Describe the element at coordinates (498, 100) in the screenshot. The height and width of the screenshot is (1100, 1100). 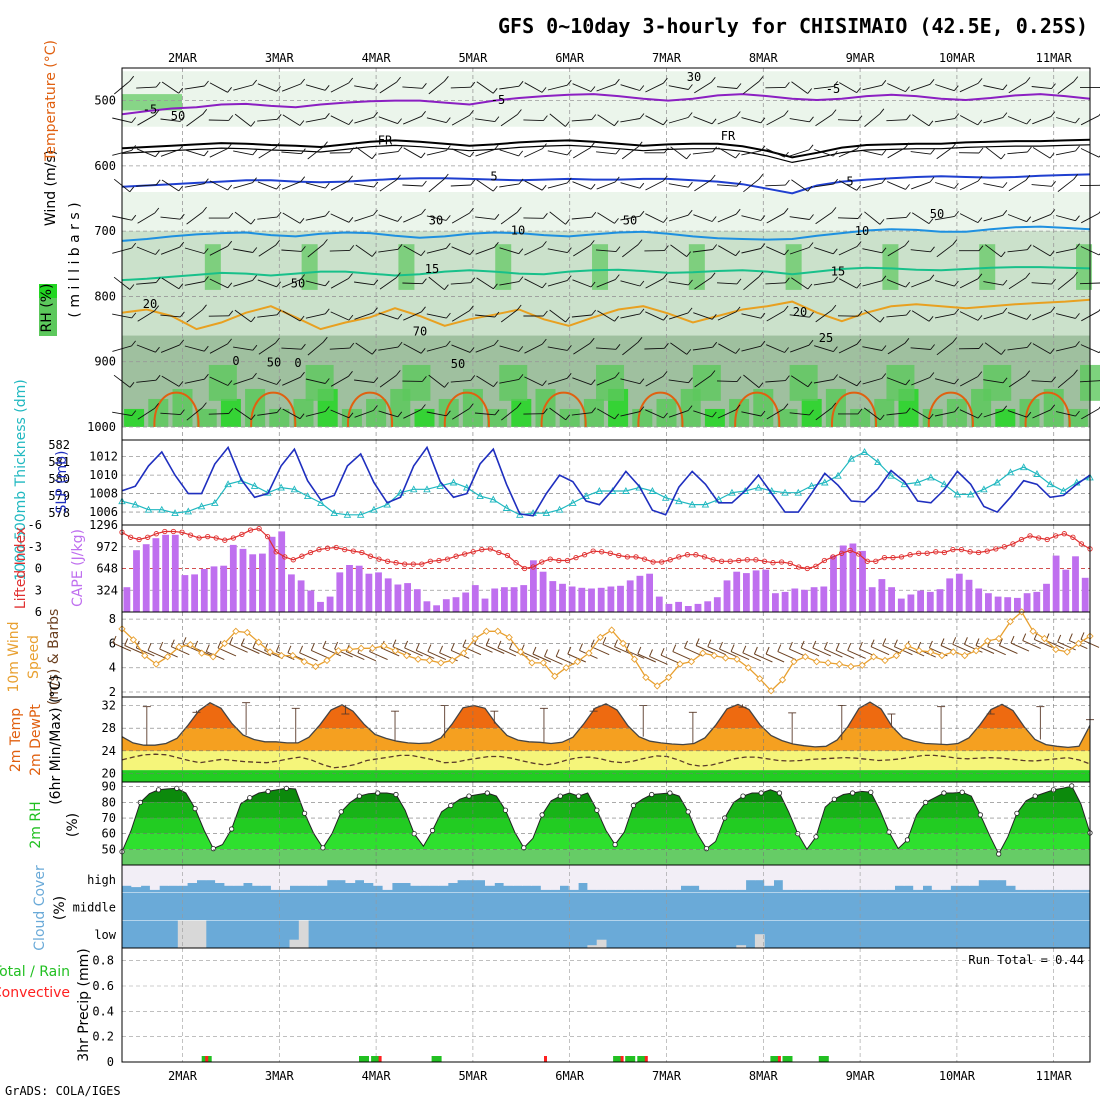
I see `contour-label: -5` at that location.